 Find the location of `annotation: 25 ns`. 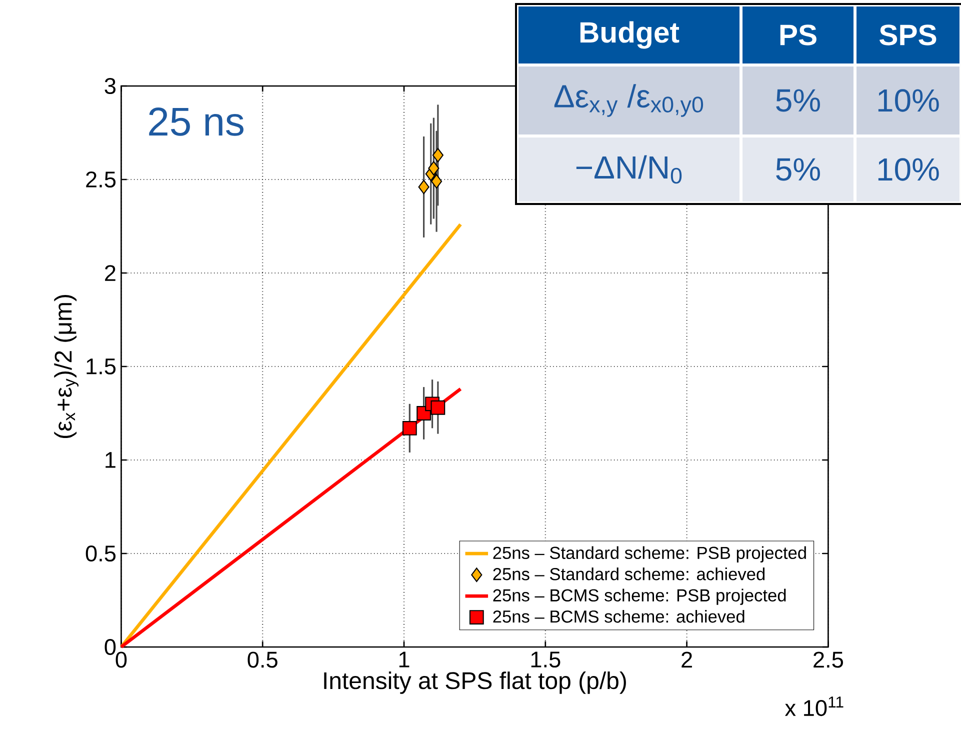

annotation: 25 ns is located at coordinates (196, 122).